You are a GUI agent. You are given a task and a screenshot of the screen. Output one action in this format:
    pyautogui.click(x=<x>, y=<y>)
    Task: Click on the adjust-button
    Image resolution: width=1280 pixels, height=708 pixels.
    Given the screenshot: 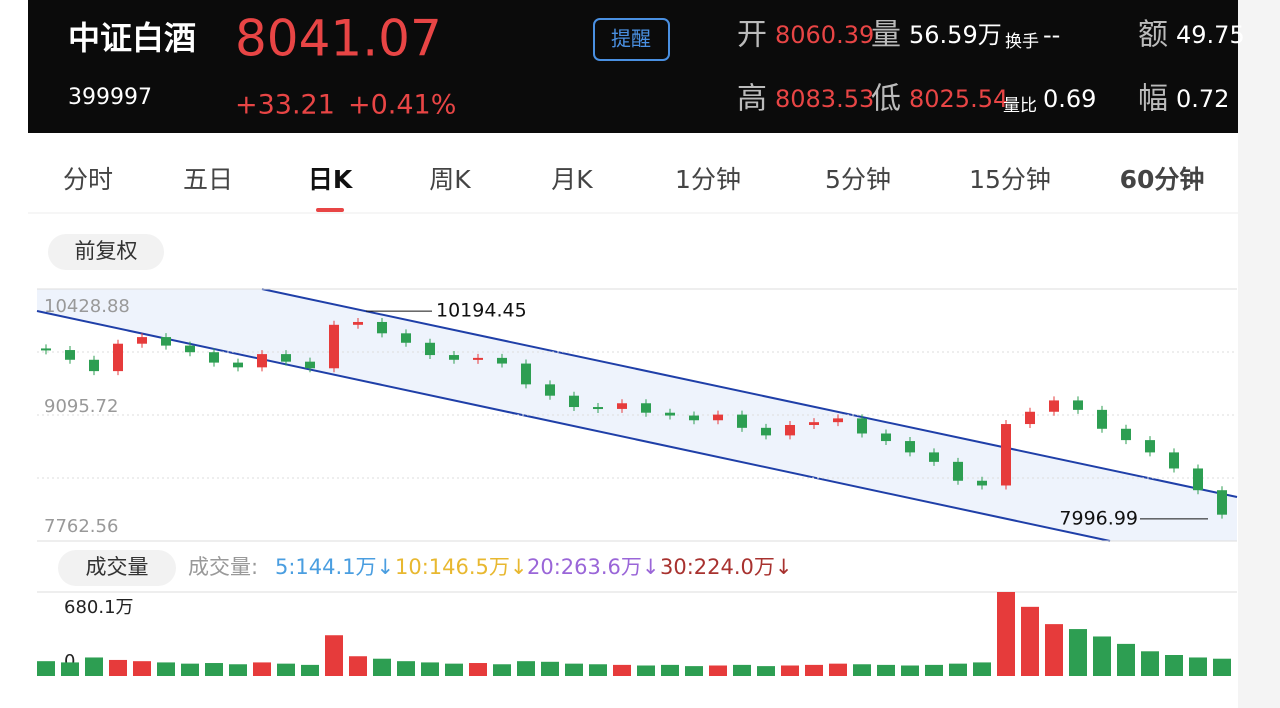 What is the action you would take?
    pyautogui.click(x=106, y=252)
    